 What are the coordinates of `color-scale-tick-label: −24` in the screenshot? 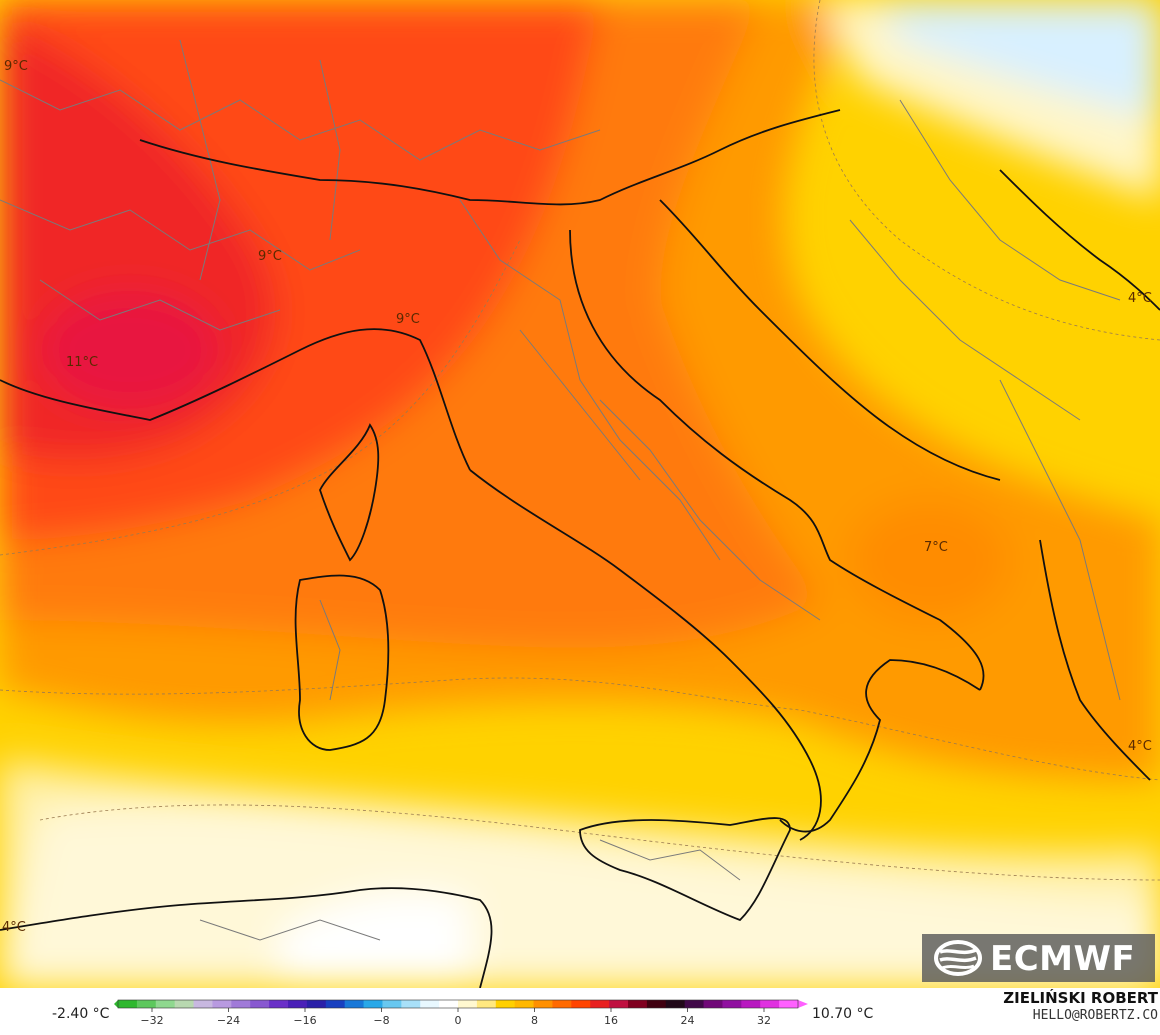 It's located at (228, 1020).